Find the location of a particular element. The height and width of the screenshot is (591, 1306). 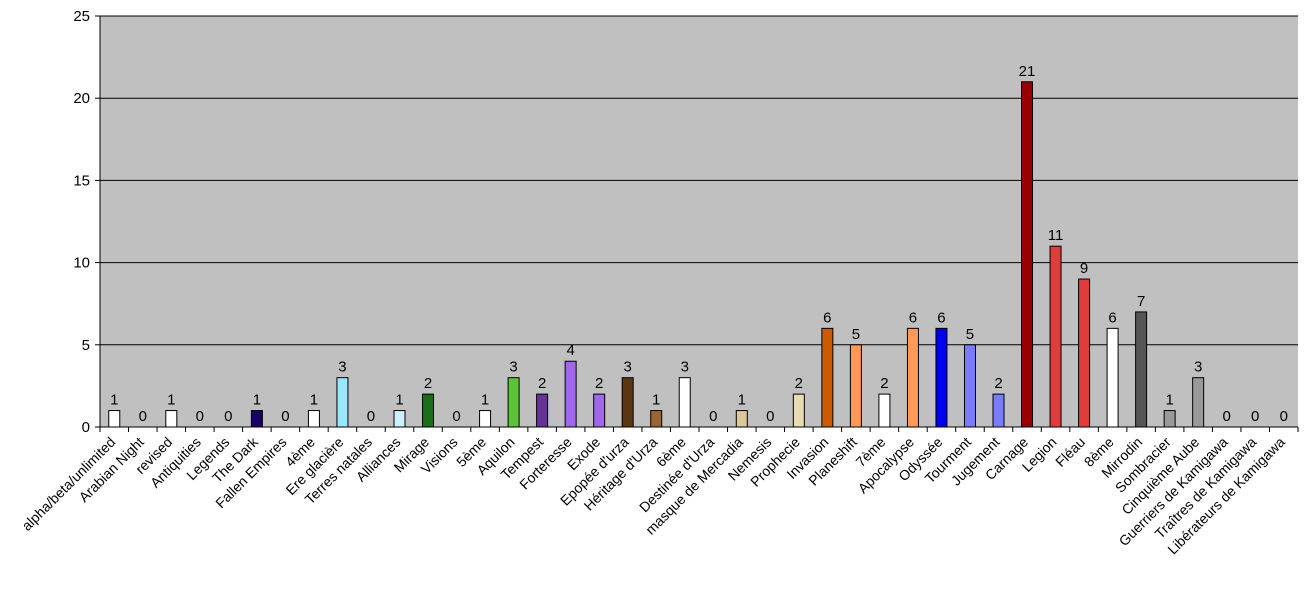

y-tick-label: 0 is located at coordinates (86, 427).